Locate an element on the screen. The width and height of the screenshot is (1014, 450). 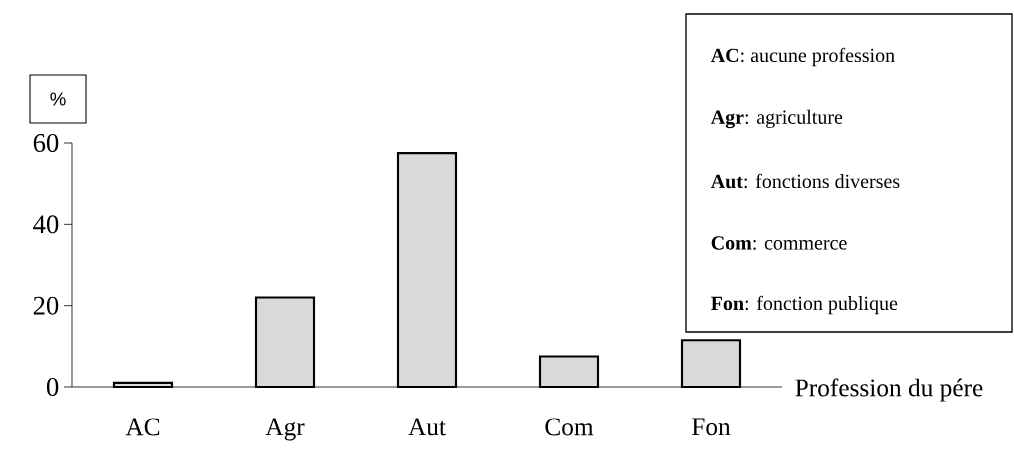
x-tick-label: Com is located at coordinates (569, 427).